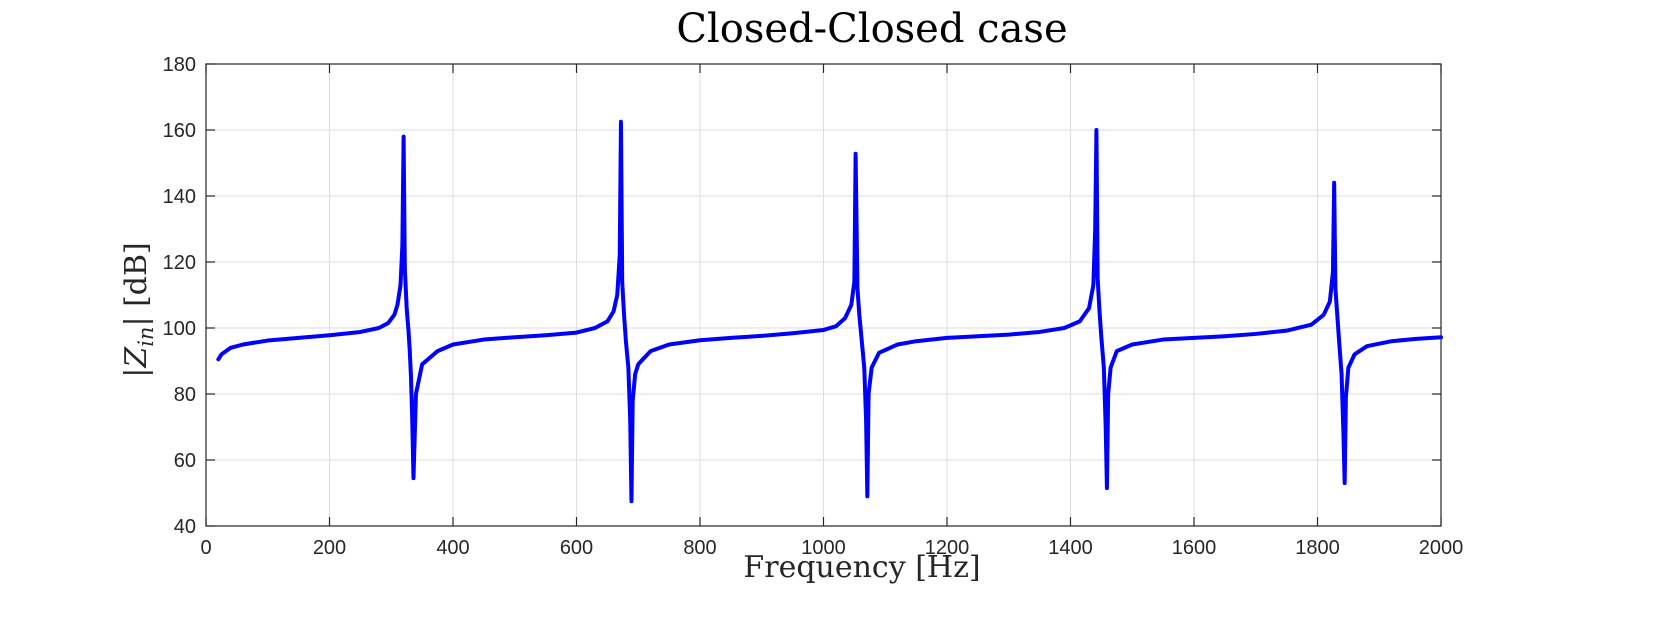  I want to click on y-tick-label: 80, so click(185, 395).